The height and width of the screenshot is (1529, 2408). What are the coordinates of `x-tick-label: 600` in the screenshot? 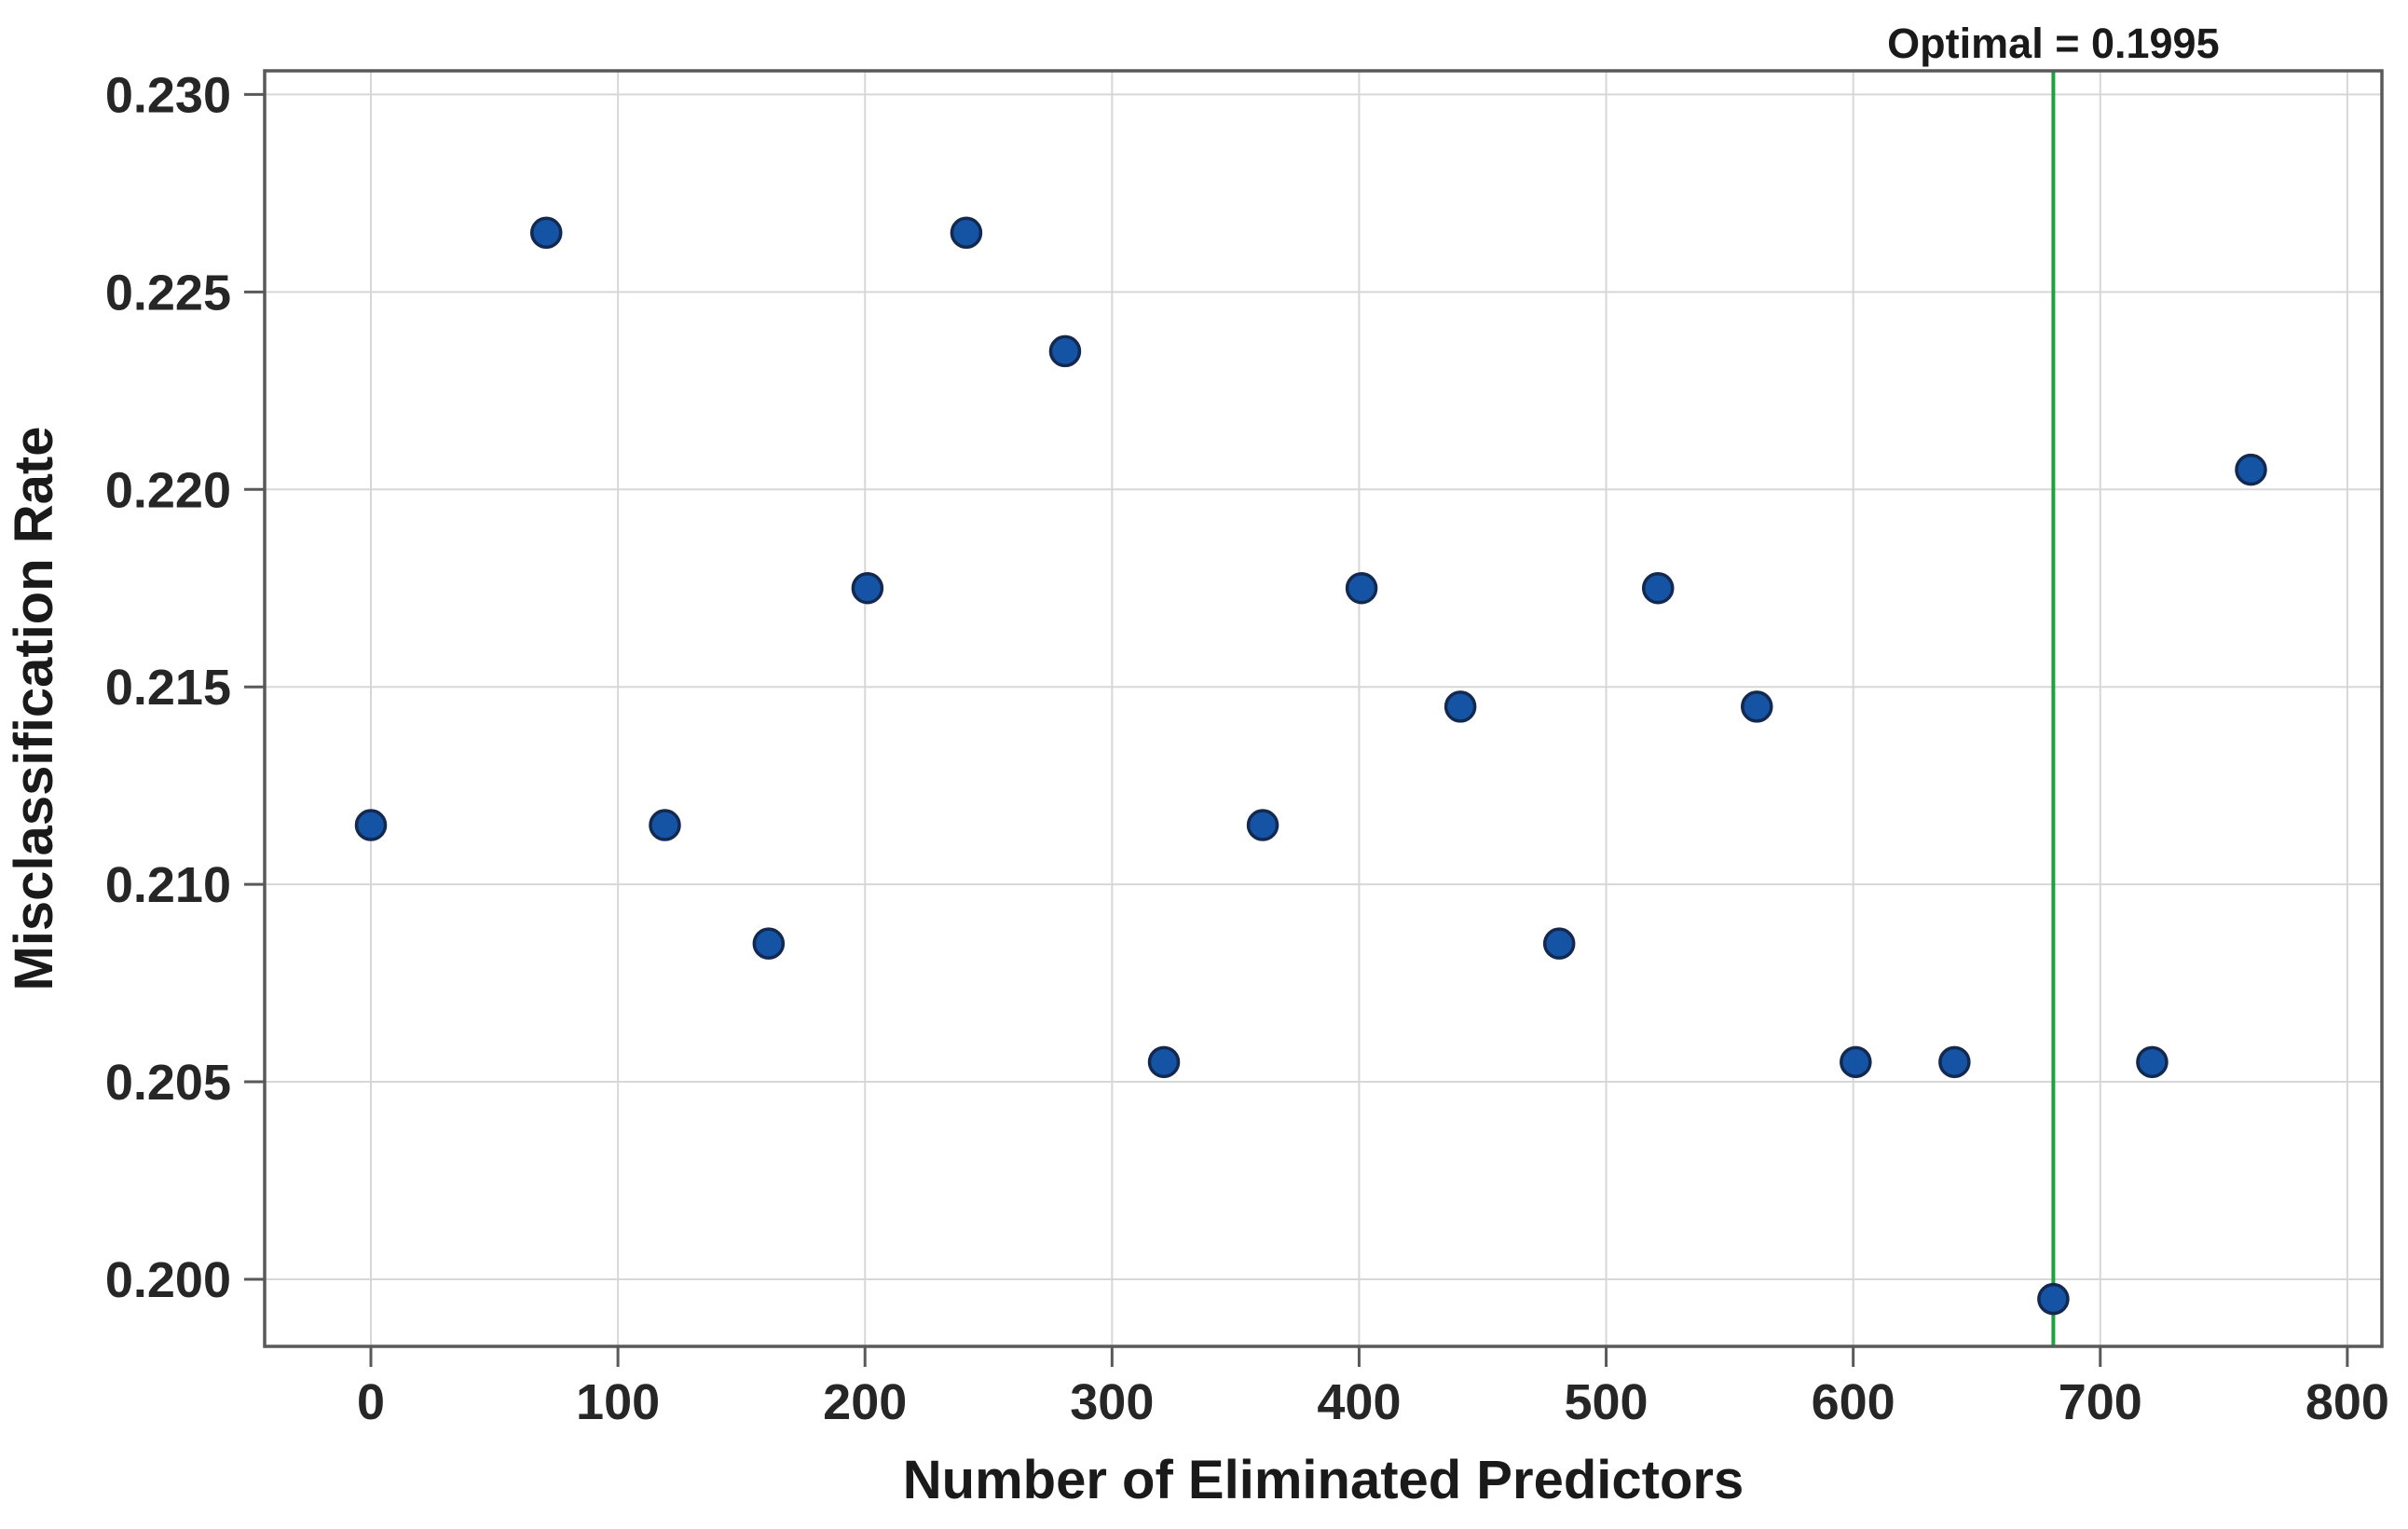 It's located at (1853, 1402).